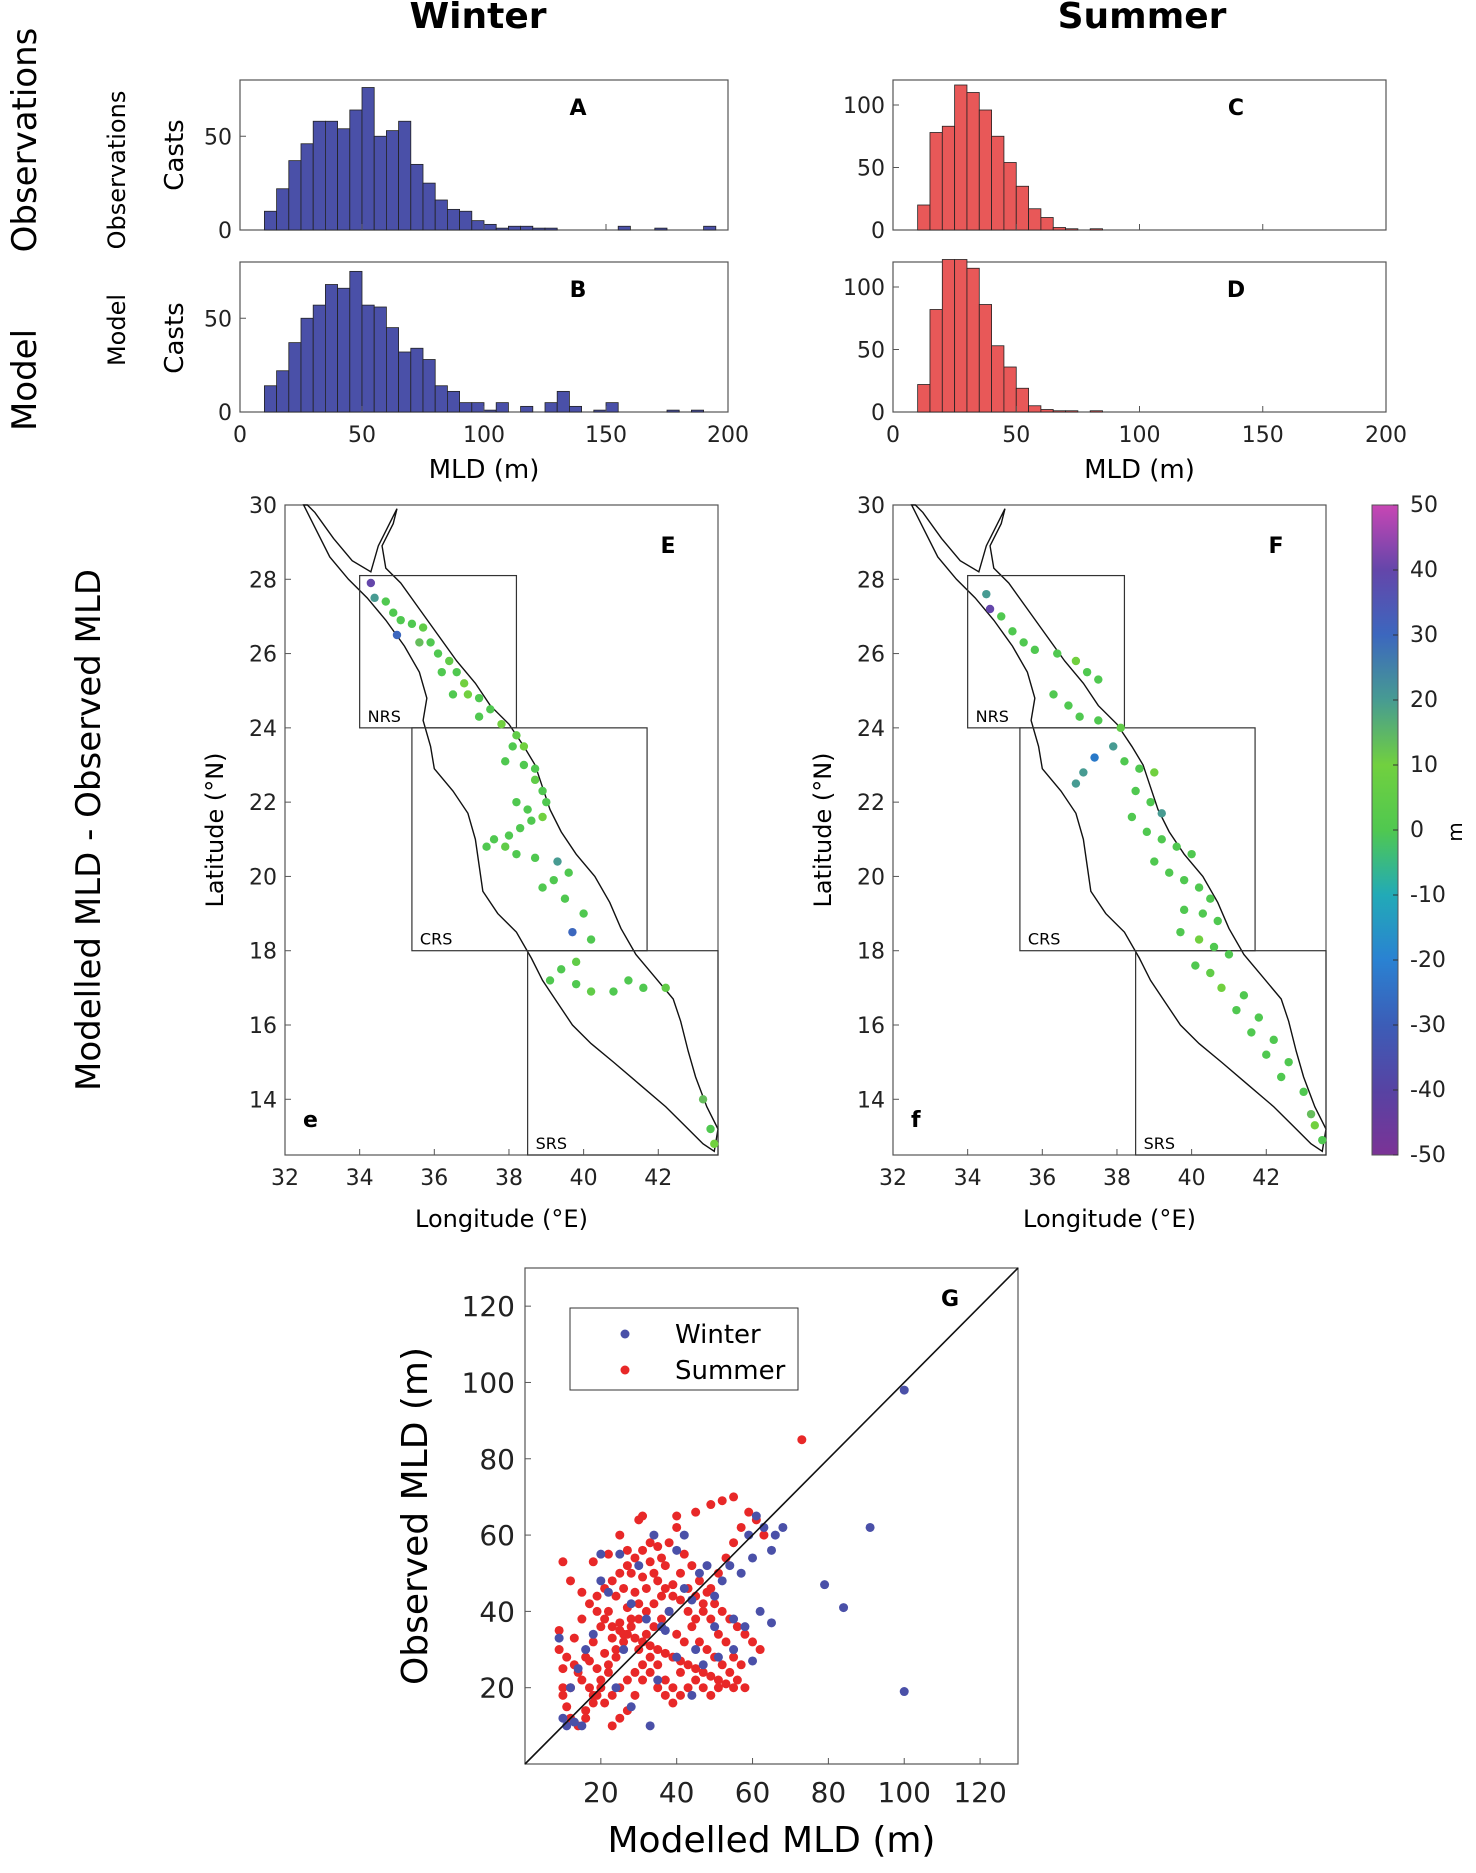 This screenshot has width=1476, height=1873. What do you see at coordinates (728, 435) in the screenshot?
I see `x-tick-label: 200` at bounding box center [728, 435].